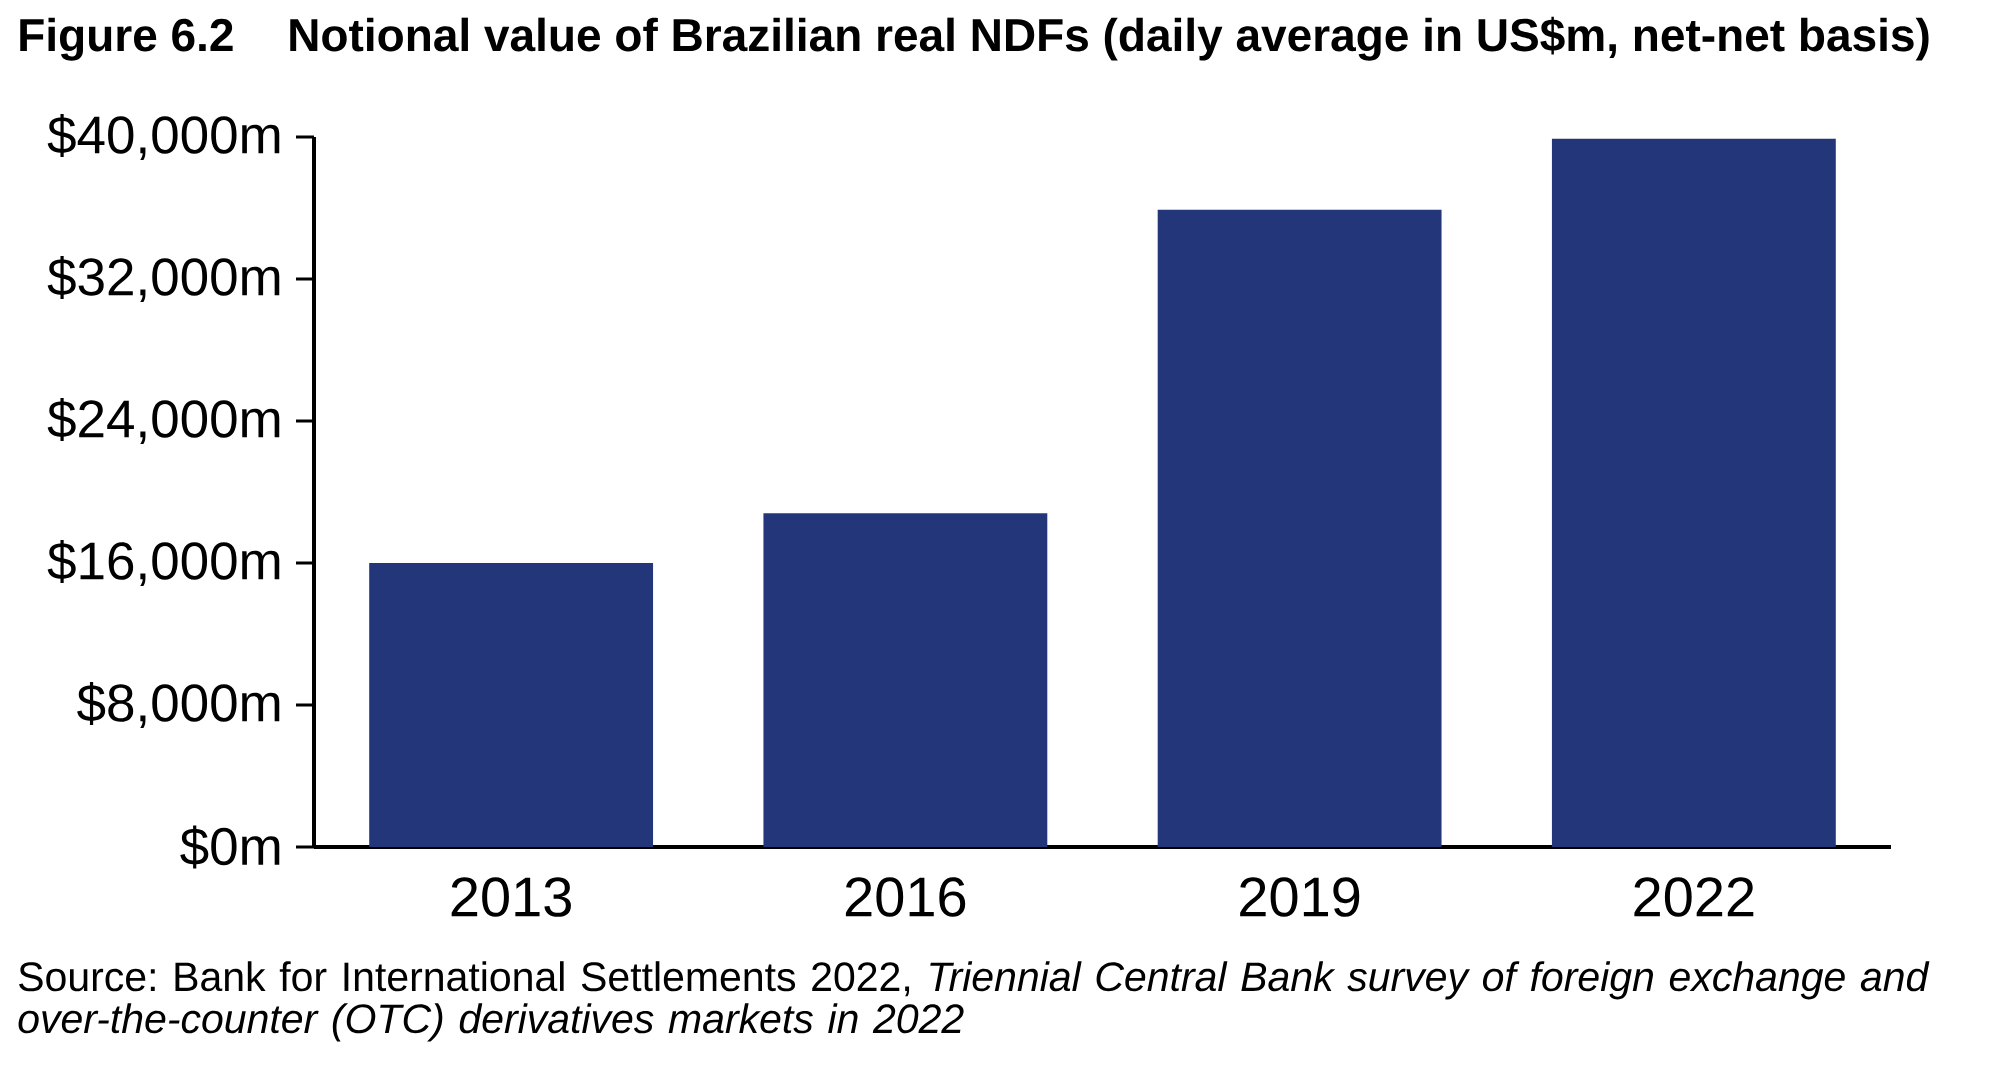  Describe the element at coordinates (1109, 38) in the screenshot. I see `chart-subtitle: Notional value of Brazilian real NDFs (daily average in US$m, net-net basis)` at that location.